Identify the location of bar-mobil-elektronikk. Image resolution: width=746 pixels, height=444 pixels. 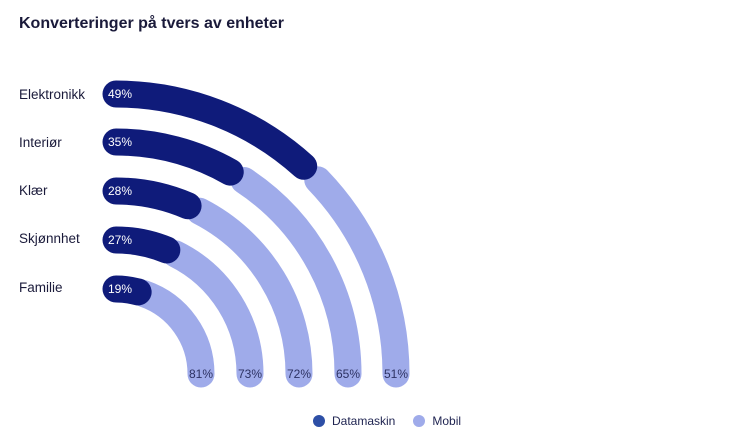
(357, 277).